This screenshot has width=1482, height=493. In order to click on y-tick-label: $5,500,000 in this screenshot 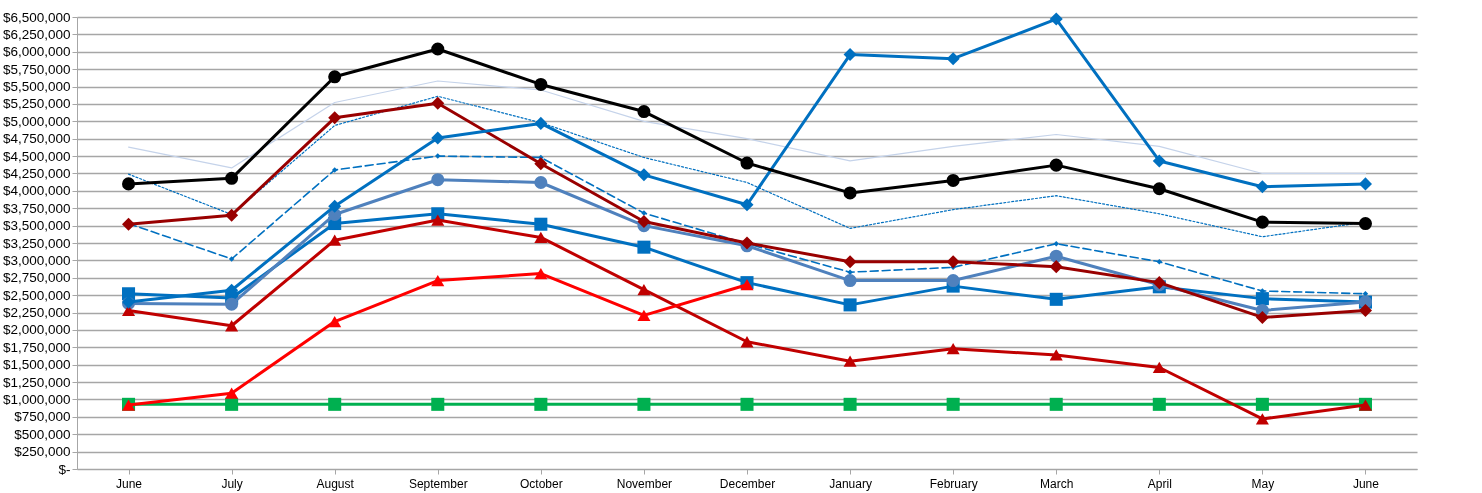, I will do `click(36, 87)`.